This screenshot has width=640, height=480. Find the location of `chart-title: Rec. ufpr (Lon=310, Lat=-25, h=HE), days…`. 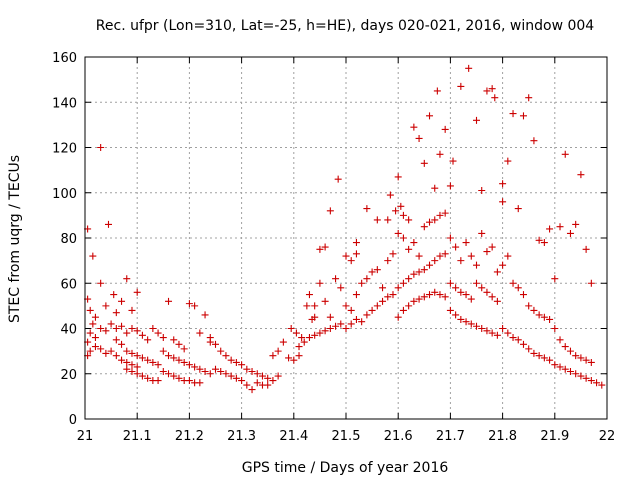

chart-title: Rec. ufpr (Lon=310, Lat=-25, h=HE), days… is located at coordinates (345, 26).